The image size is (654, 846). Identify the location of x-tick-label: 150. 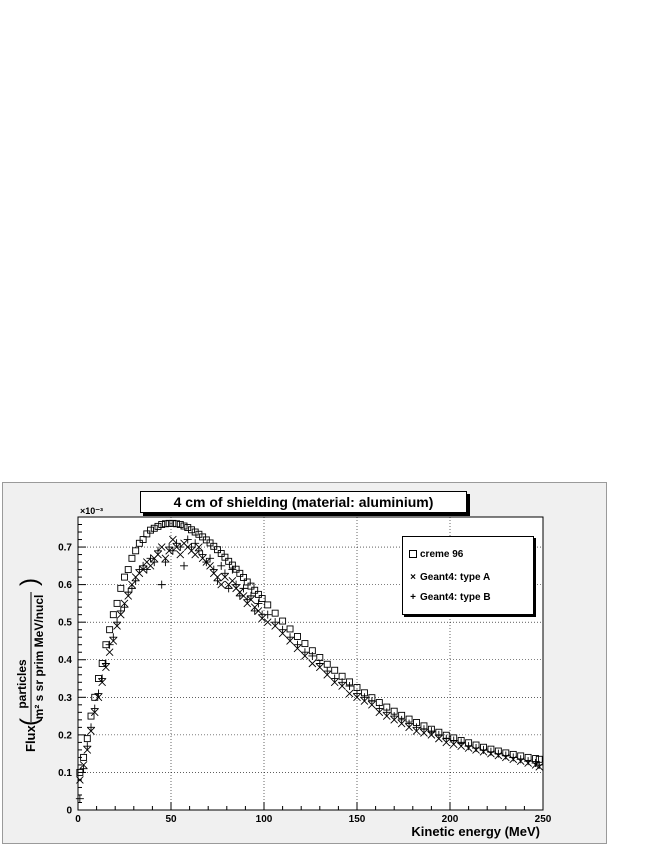
(357, 819).